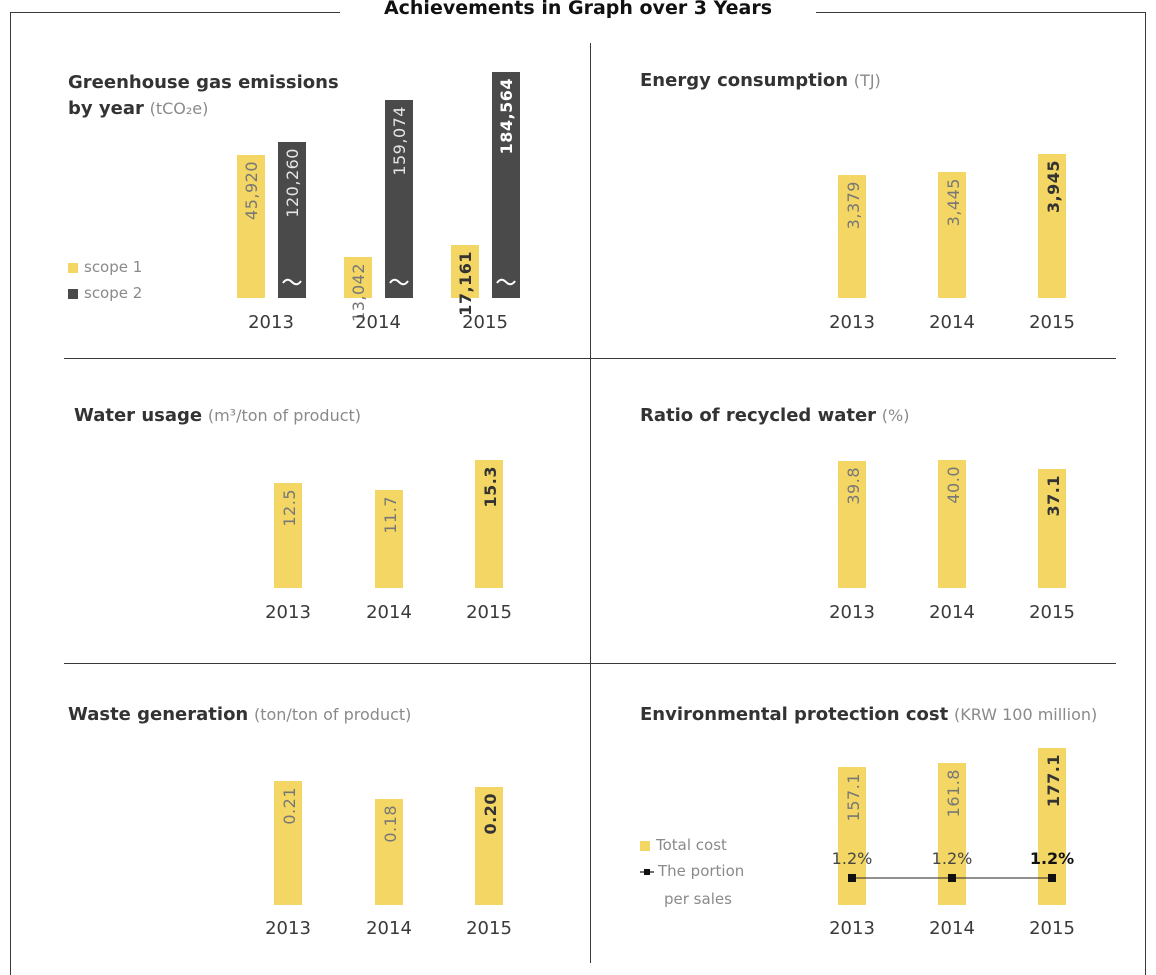 The width and height of the screenshot is (1156, 975). Describe the element at coordinates (953, 202) in the screenshot. I see `data-label: 3,445` at that location.